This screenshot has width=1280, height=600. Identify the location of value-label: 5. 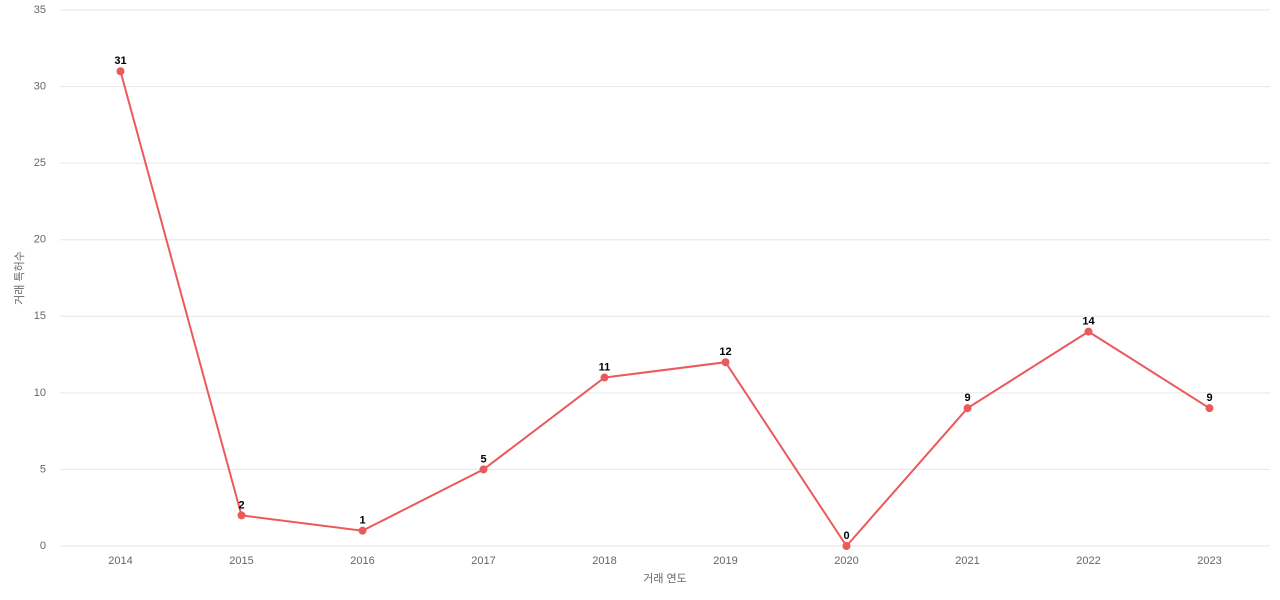
(483, 459).